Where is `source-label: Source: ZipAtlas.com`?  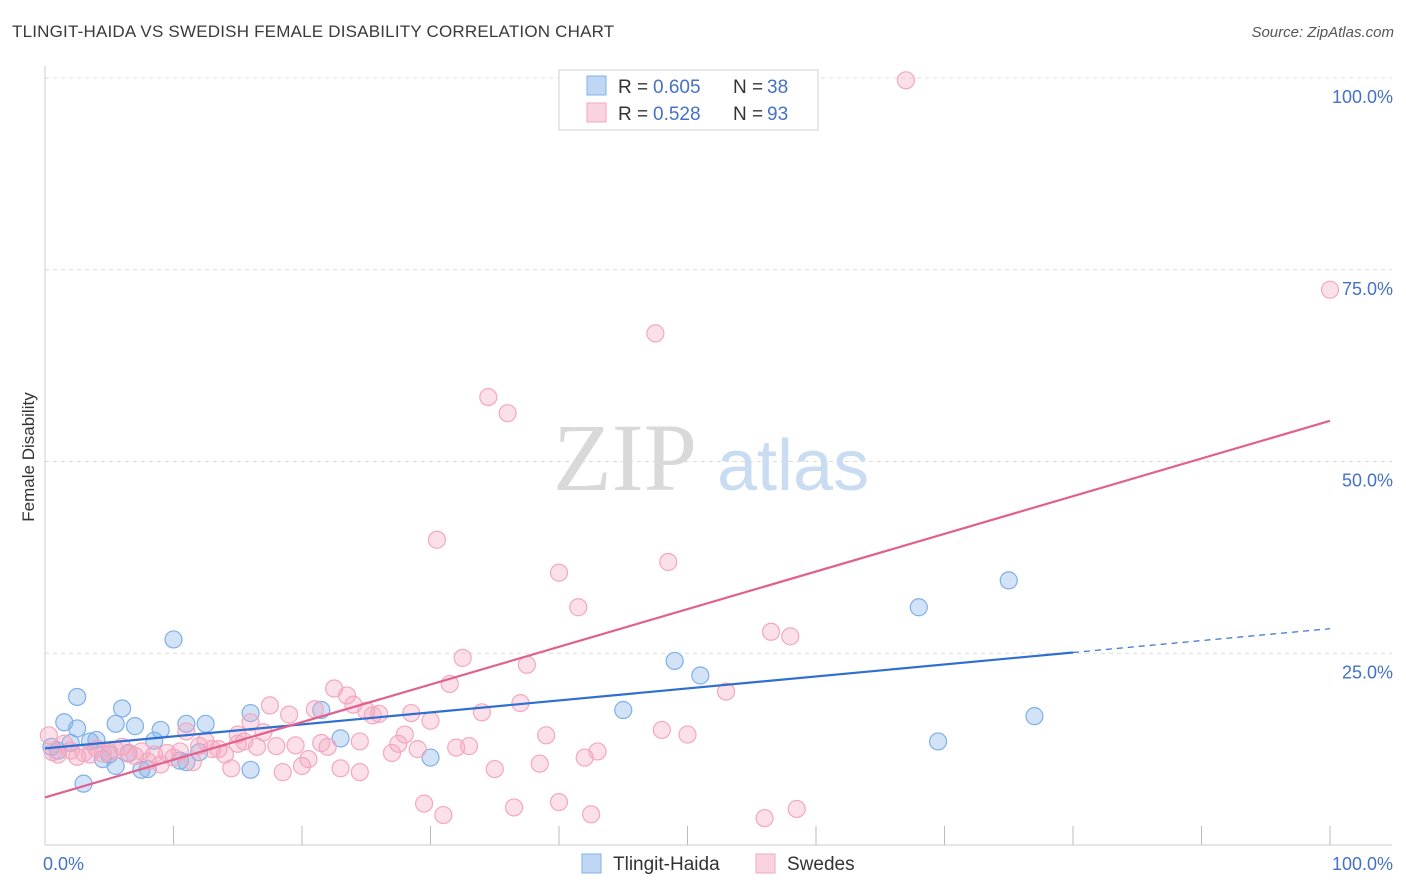
source-label: Source: ZipAtlas.com is located at coordinates (1322, 32).